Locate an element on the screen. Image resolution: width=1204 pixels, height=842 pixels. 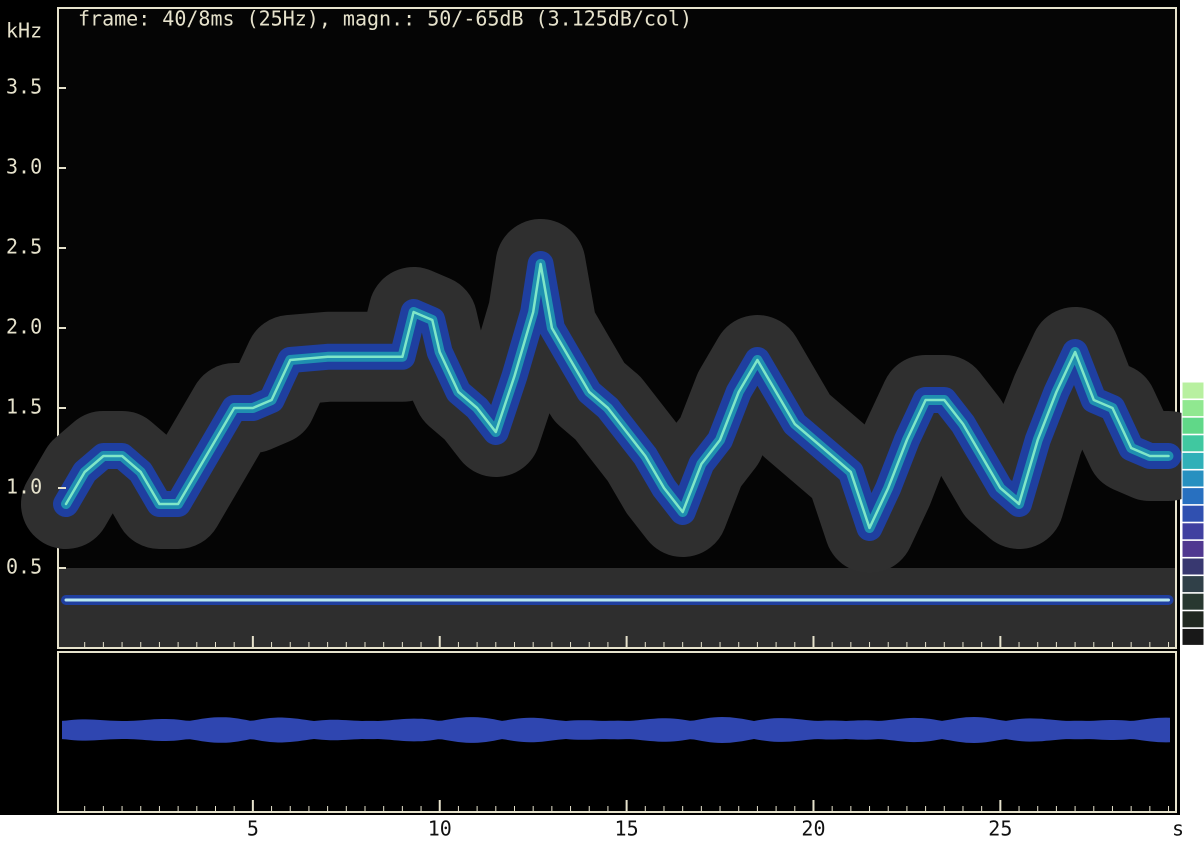
y-tick-label: 3.0 is located at coordinates (24, 167).